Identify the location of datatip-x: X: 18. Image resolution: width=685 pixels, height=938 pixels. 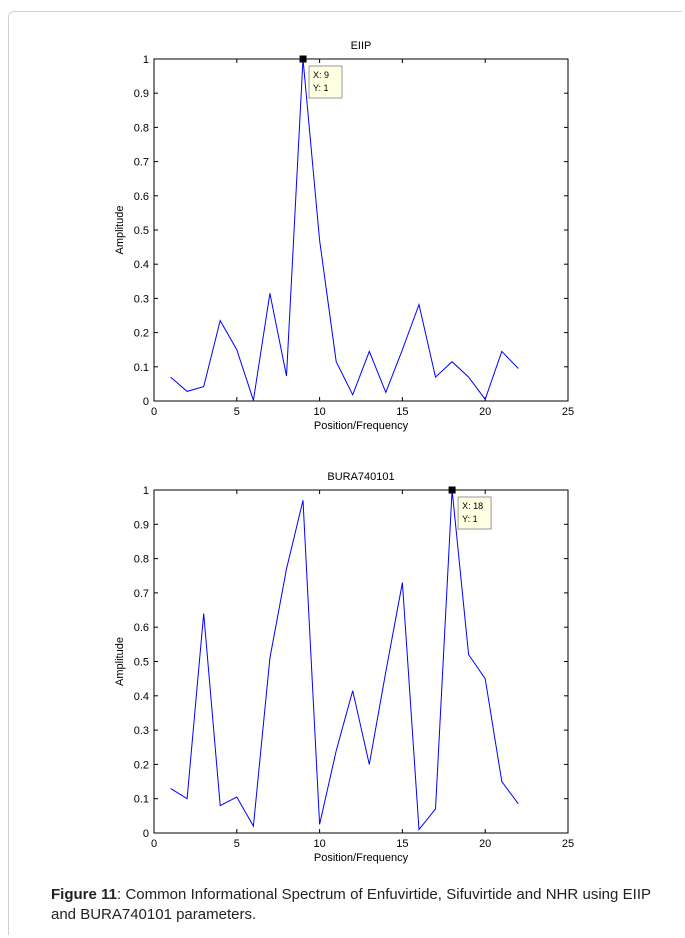
(472, 506).